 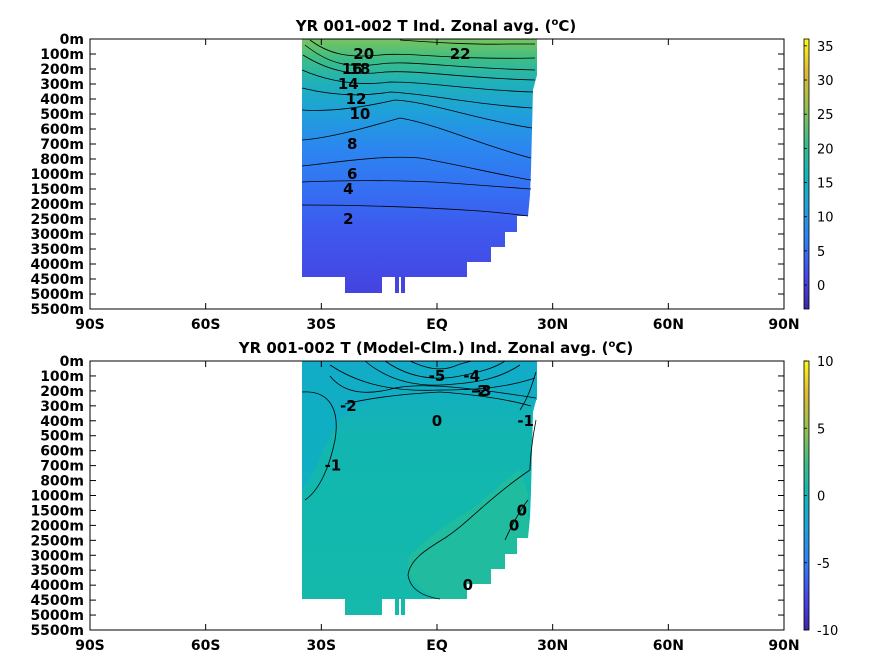 What do you see at coordinates (62, 422) in the screenshot?
I see `y-tick-label: 400m` at bounding box center [62, 422].